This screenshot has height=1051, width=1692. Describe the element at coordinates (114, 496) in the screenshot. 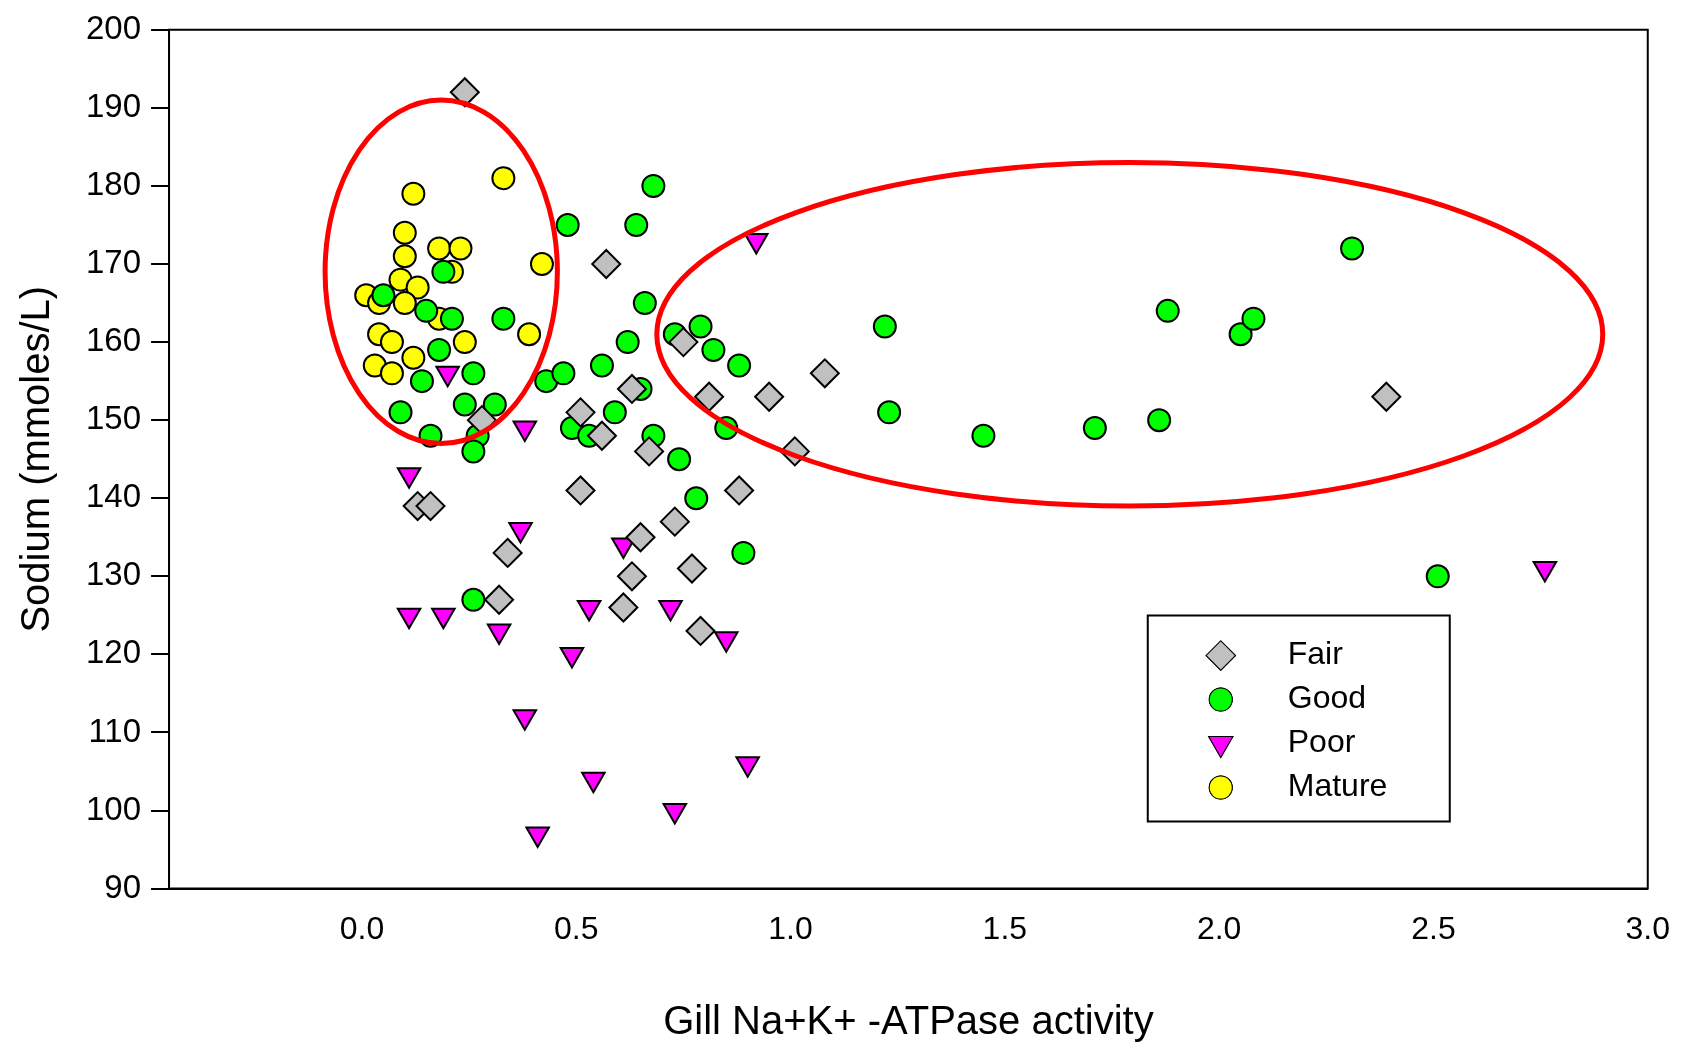

I see `y-tick-label: 140` at that location.